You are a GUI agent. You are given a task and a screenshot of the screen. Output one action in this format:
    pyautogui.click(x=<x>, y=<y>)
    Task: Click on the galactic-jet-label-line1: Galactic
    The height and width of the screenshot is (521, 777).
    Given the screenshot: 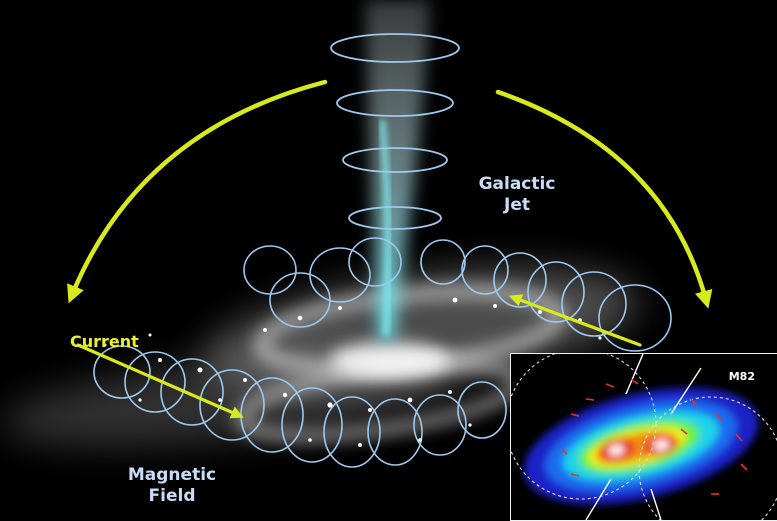 What is the action you would take?
    pyautogui.click(x=517, y=184)
    